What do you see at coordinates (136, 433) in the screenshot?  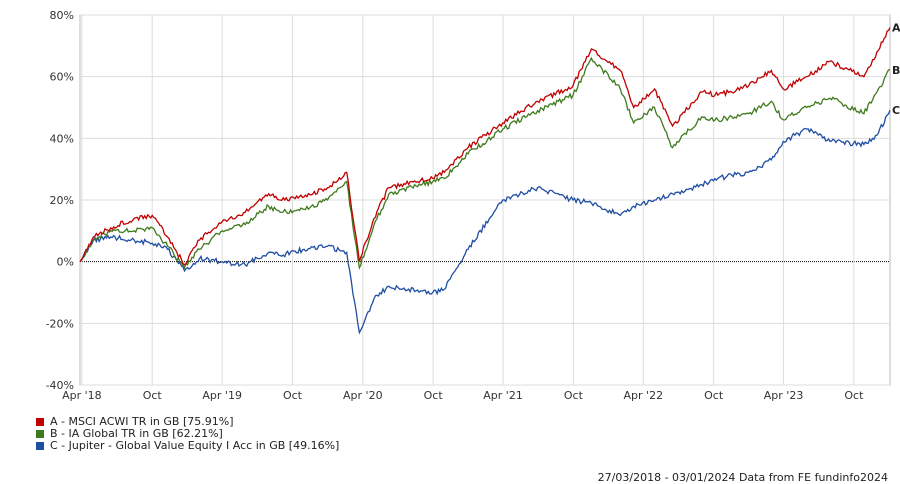 I see `legend-label-b: B - IA Global TR in GB [62.21%]` at bounding box center [136, 433].